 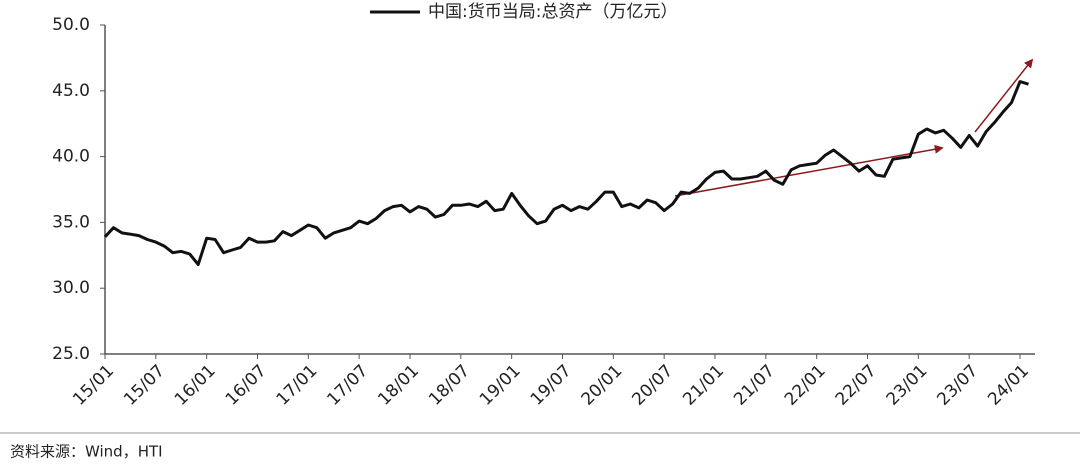 I want to click on y-tick-label: 50.0, so click(x=71, y=25).